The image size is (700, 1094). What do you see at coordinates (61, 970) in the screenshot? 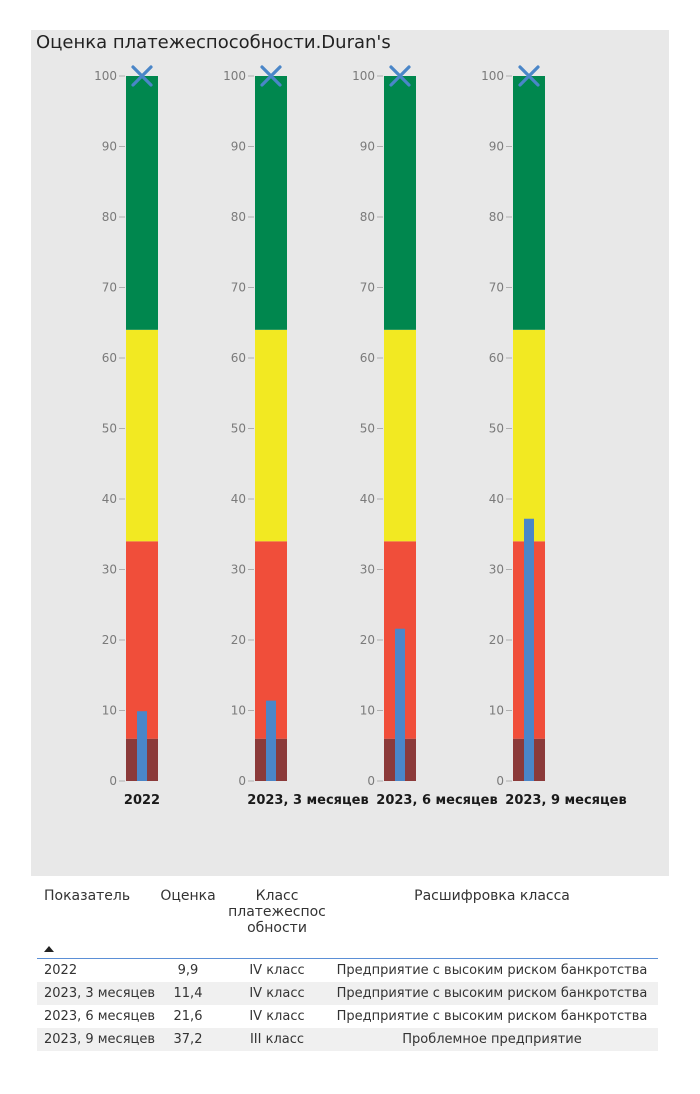
I see `cell-indicator: 2022` at bounding box center [61, 970].